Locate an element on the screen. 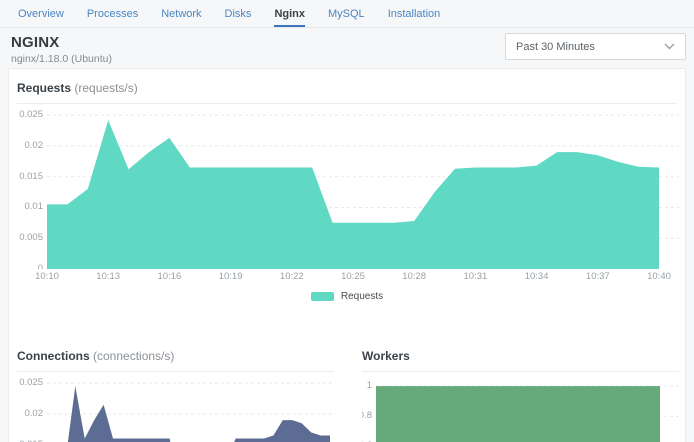 The height and width of the screenshot is (442, 694). tab-installation: Installation is located at coordinates (414, 13).